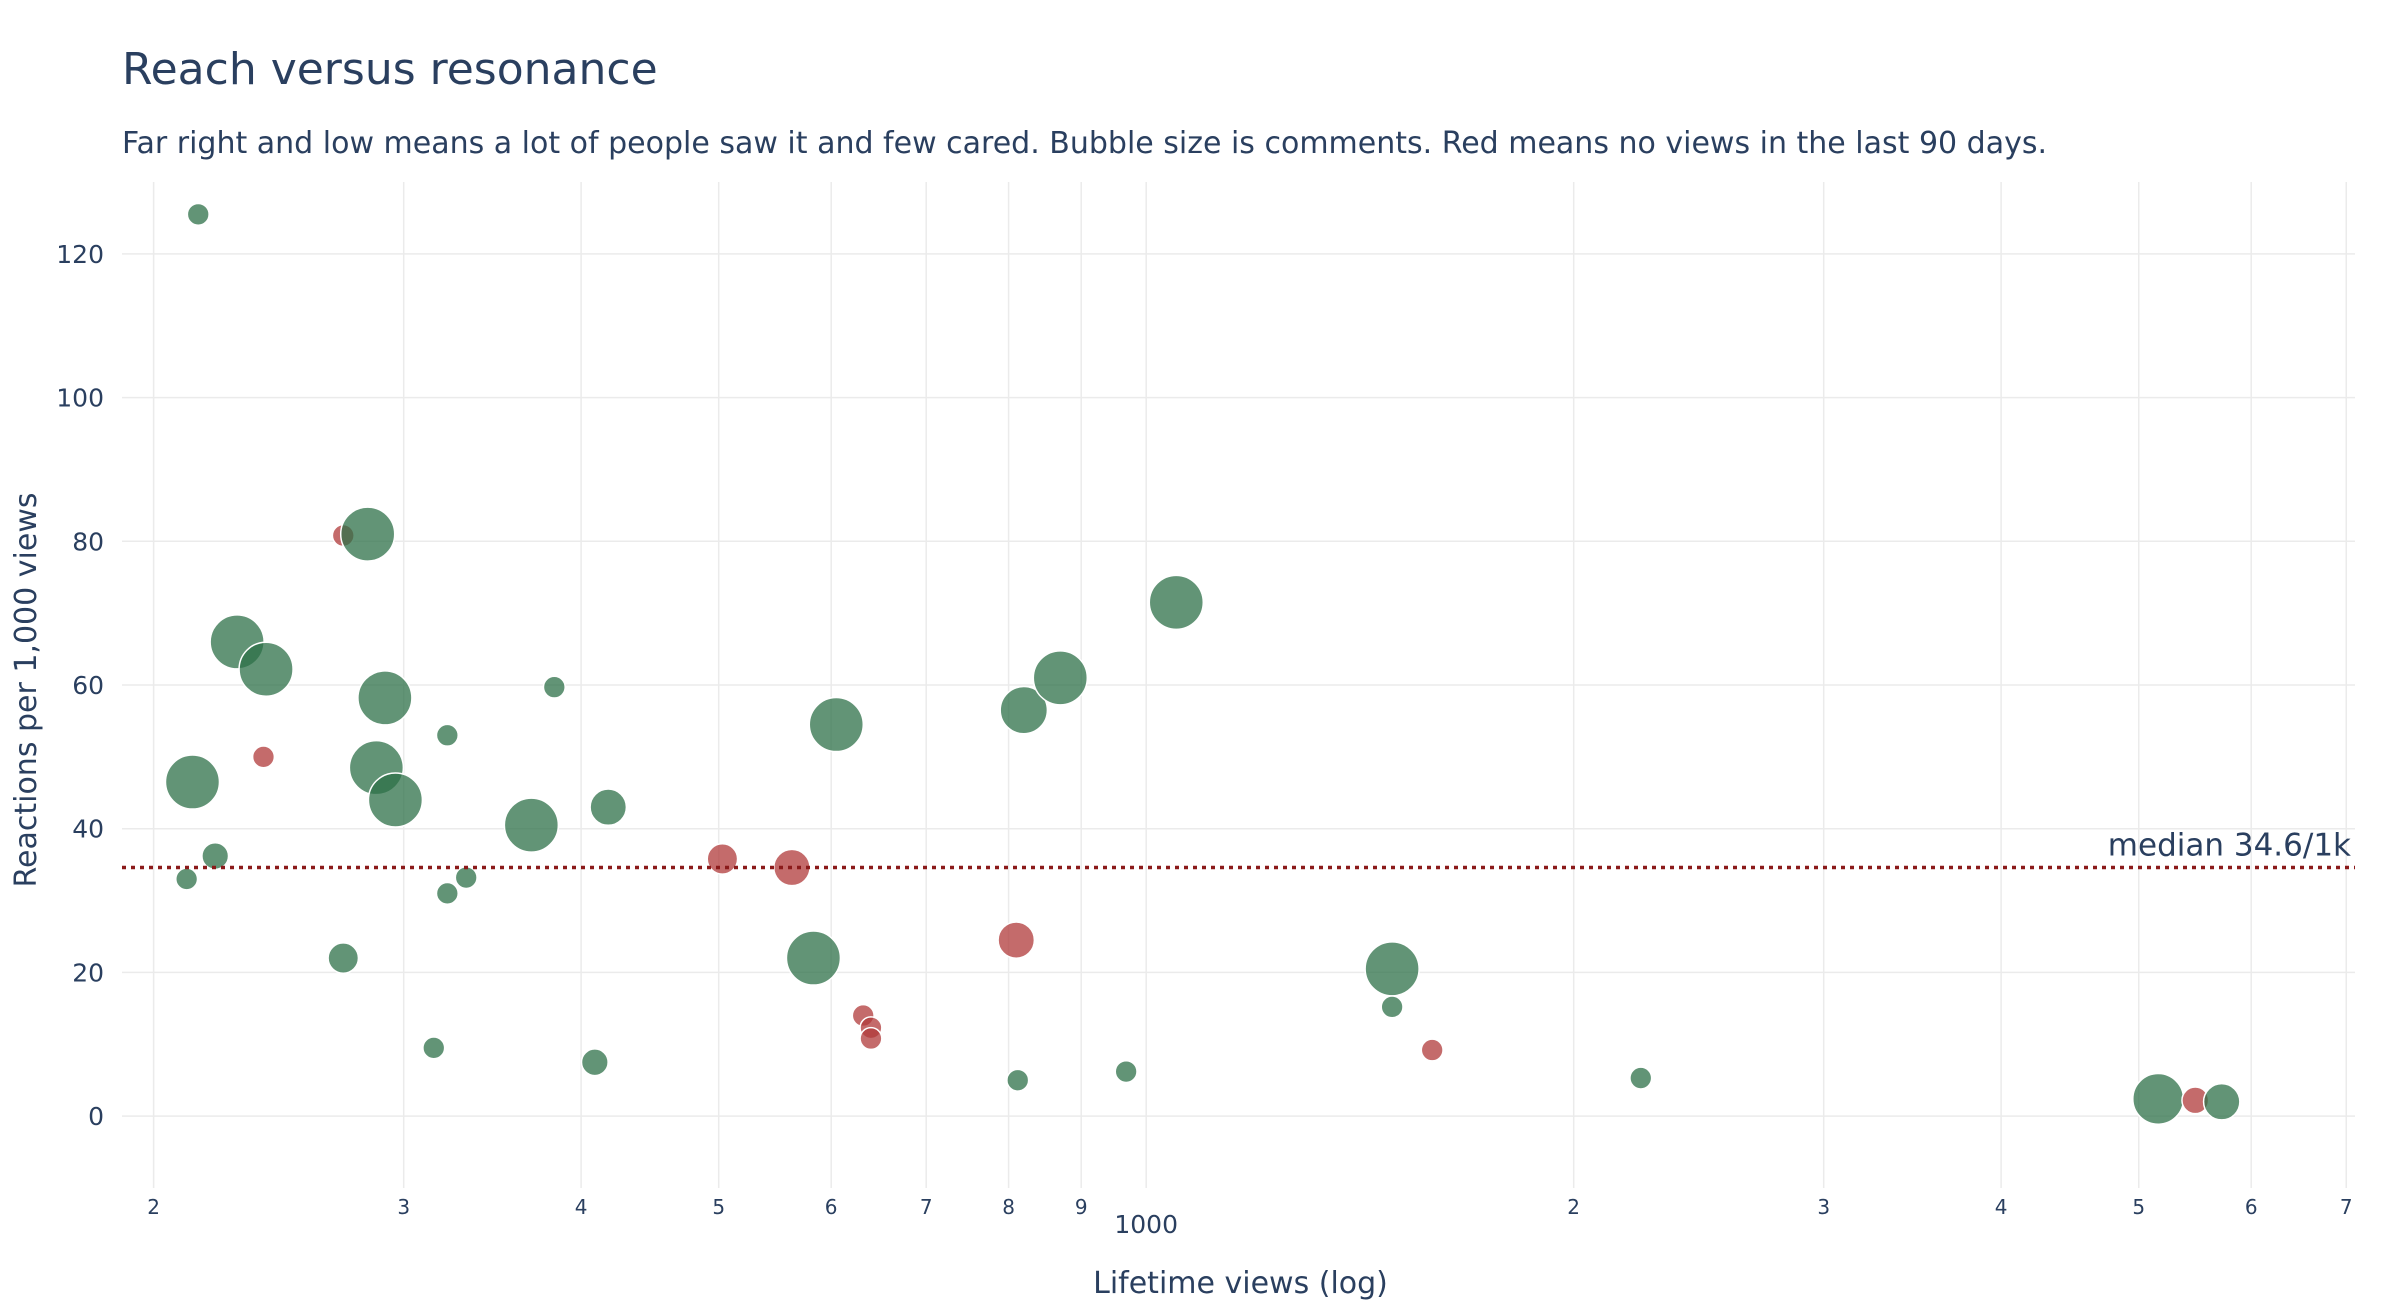 The width and height of the screenshot is (2400, 1300). I want to click on y-tick-labels: 0 20 40 60 80 100 120, so click(80, 685).